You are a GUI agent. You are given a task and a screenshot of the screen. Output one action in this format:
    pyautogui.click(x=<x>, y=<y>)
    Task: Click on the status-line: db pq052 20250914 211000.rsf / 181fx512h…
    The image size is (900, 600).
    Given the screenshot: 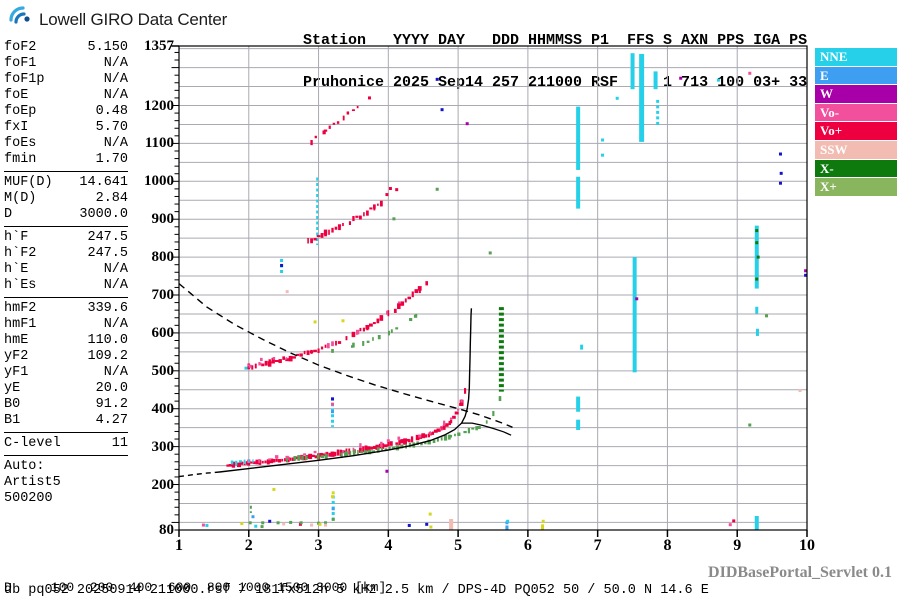 What is the action you would take?
    pyautogui.click(x=356, y=590)
    